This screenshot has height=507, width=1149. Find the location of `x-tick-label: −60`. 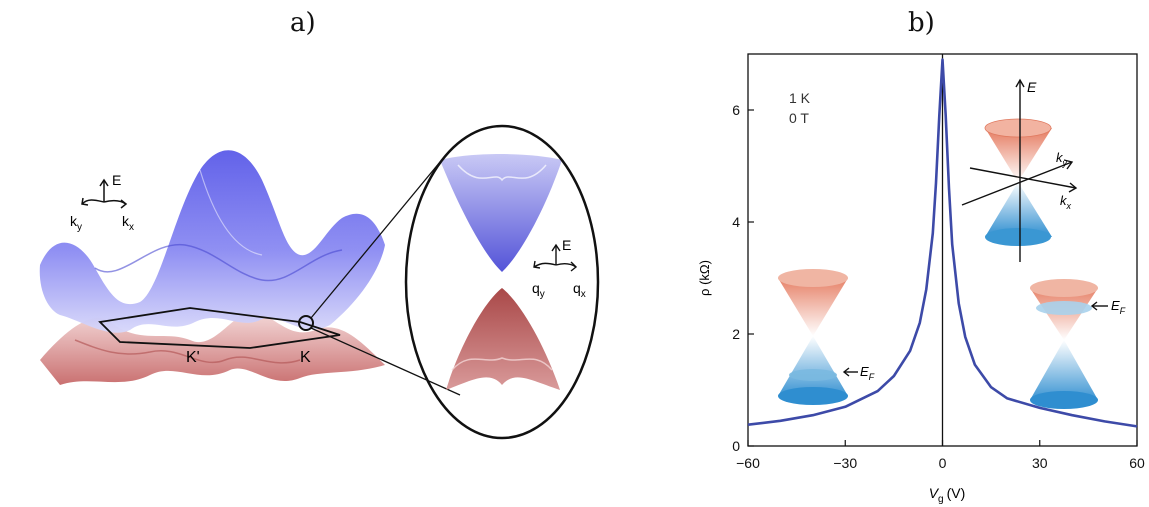

x-tick-label: −60 is located at coordinates (748, 463).